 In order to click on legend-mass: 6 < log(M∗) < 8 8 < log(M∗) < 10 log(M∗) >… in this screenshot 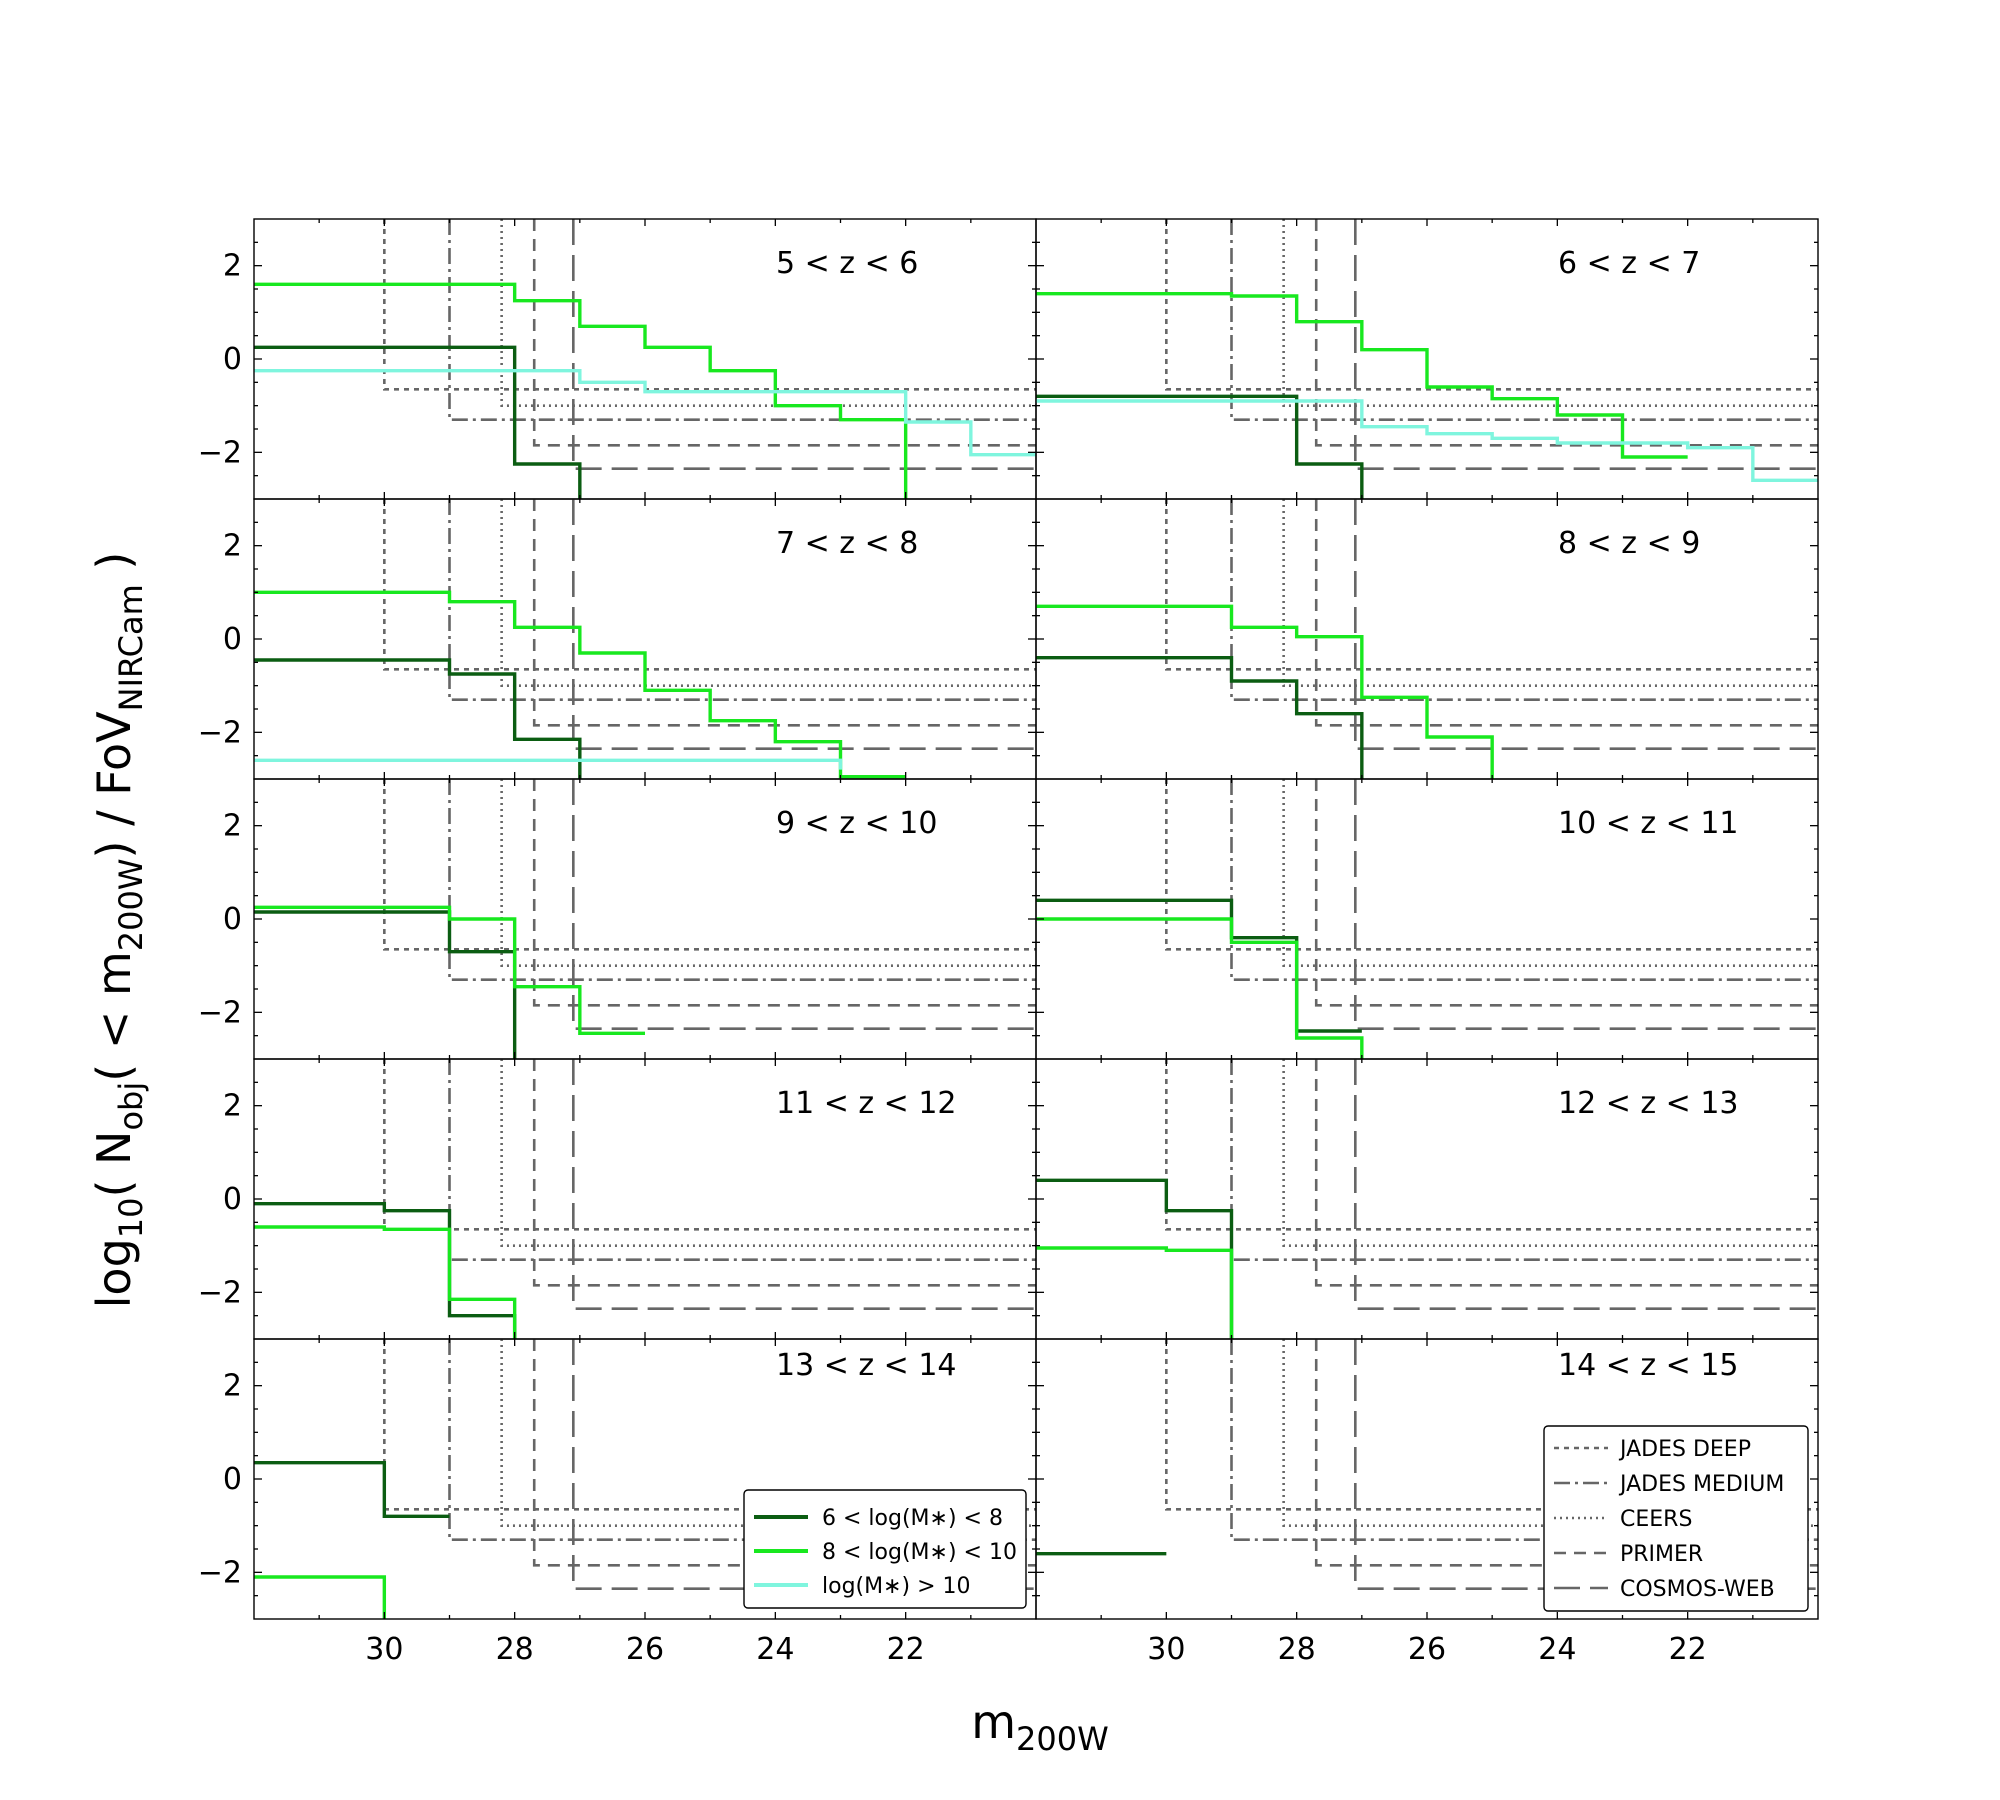, I will do `click(885, 1549)`.